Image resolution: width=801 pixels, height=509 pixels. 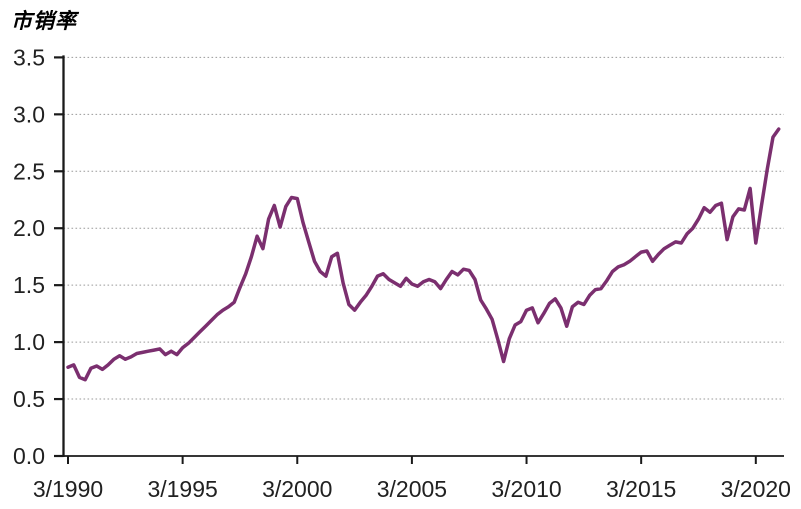 What do you see at coordinates (29, 285) in the screenshot?
I see `y-axis-tick-label: 1.5` at bounding box center [29, 285].